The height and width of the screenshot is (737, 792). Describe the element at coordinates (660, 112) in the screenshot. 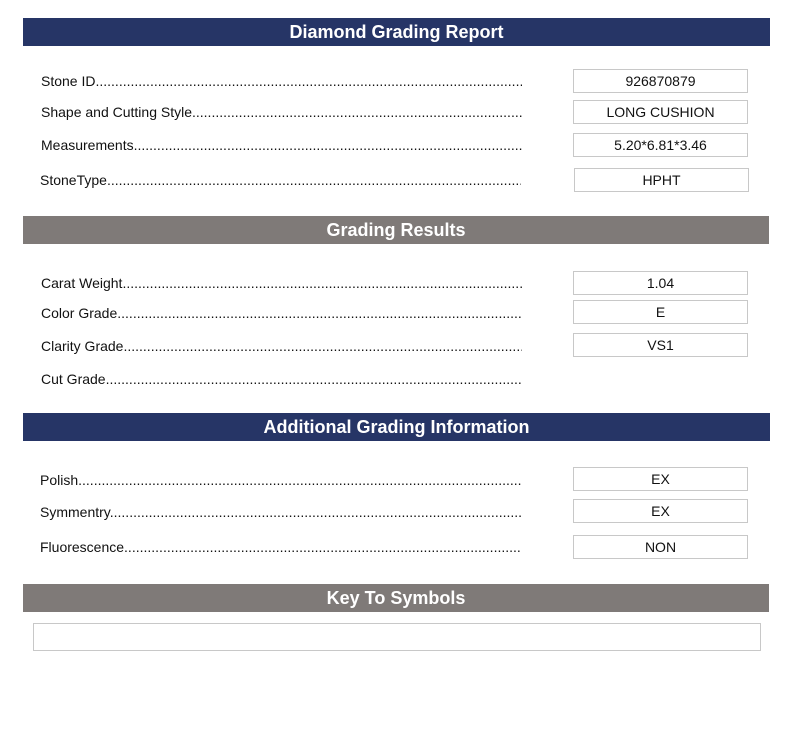

I see `value-shape: LONG CUSHION` at that location.